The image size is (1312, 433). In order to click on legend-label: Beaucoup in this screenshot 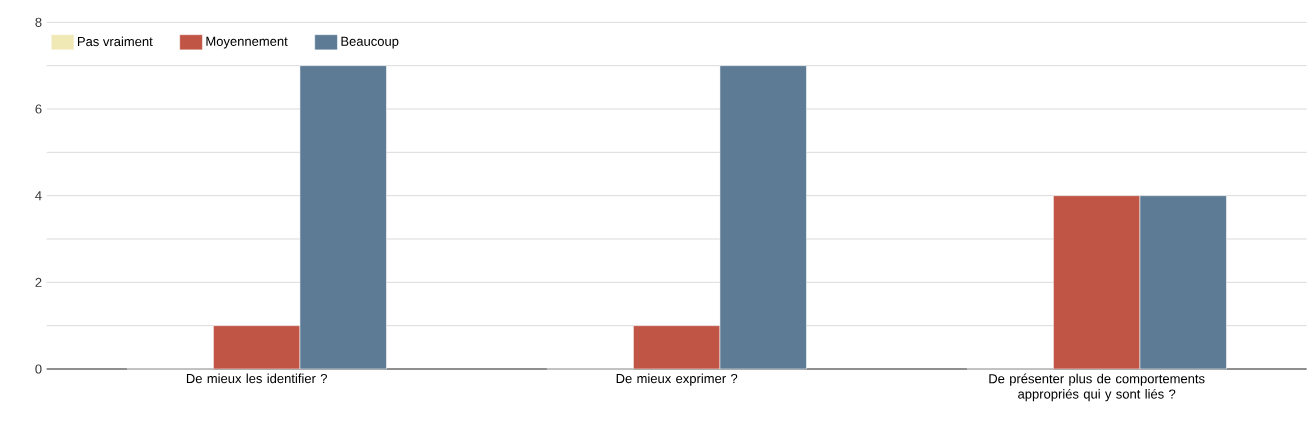, I will do `click(370, 42)`.